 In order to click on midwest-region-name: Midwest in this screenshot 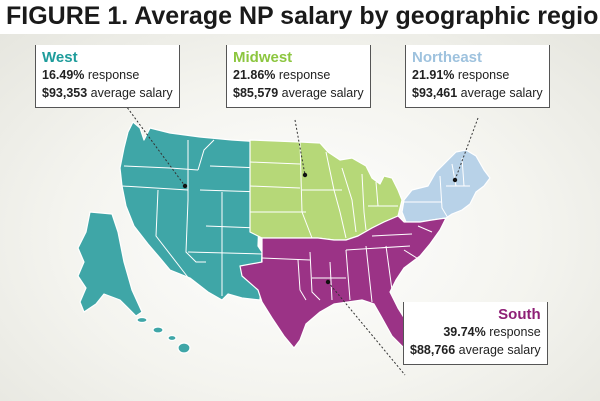, I will do `click(263, 57)`.